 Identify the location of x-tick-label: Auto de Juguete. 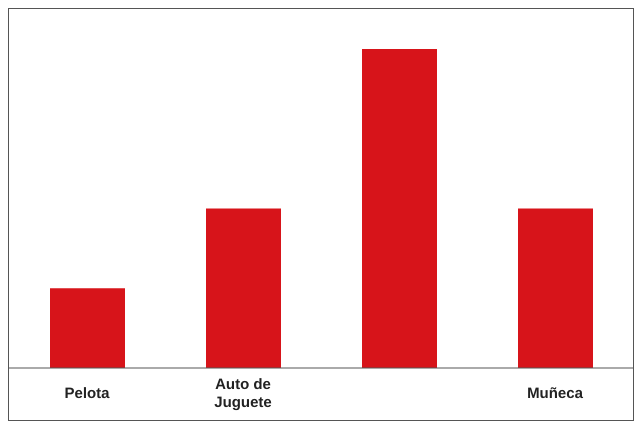
(243, 393).